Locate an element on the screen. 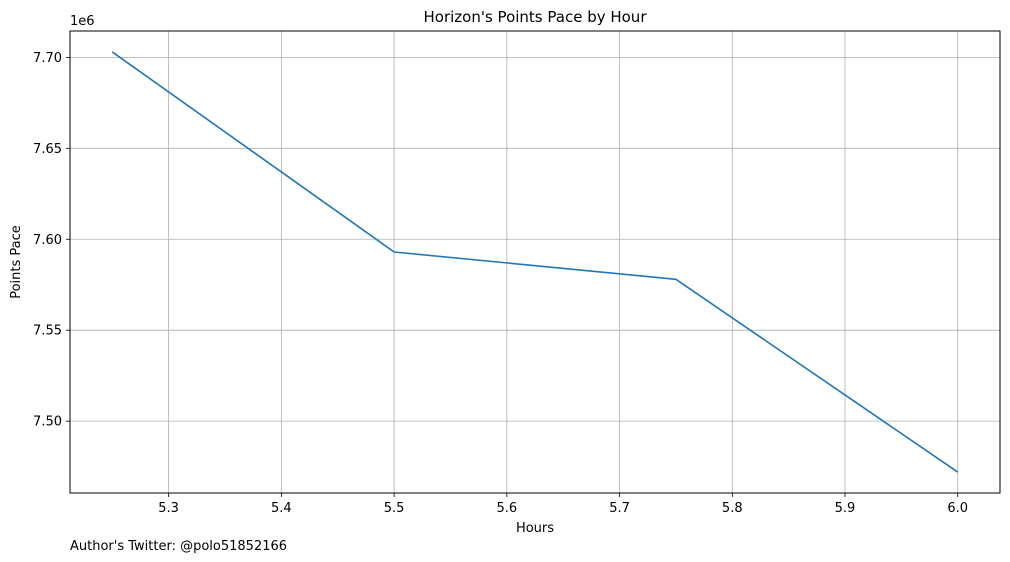  x-axis-ticks: 5.3 5.4 5.5 5.6 5.7 5.8 5.9 6.0 is located at coordinates (563, 504).